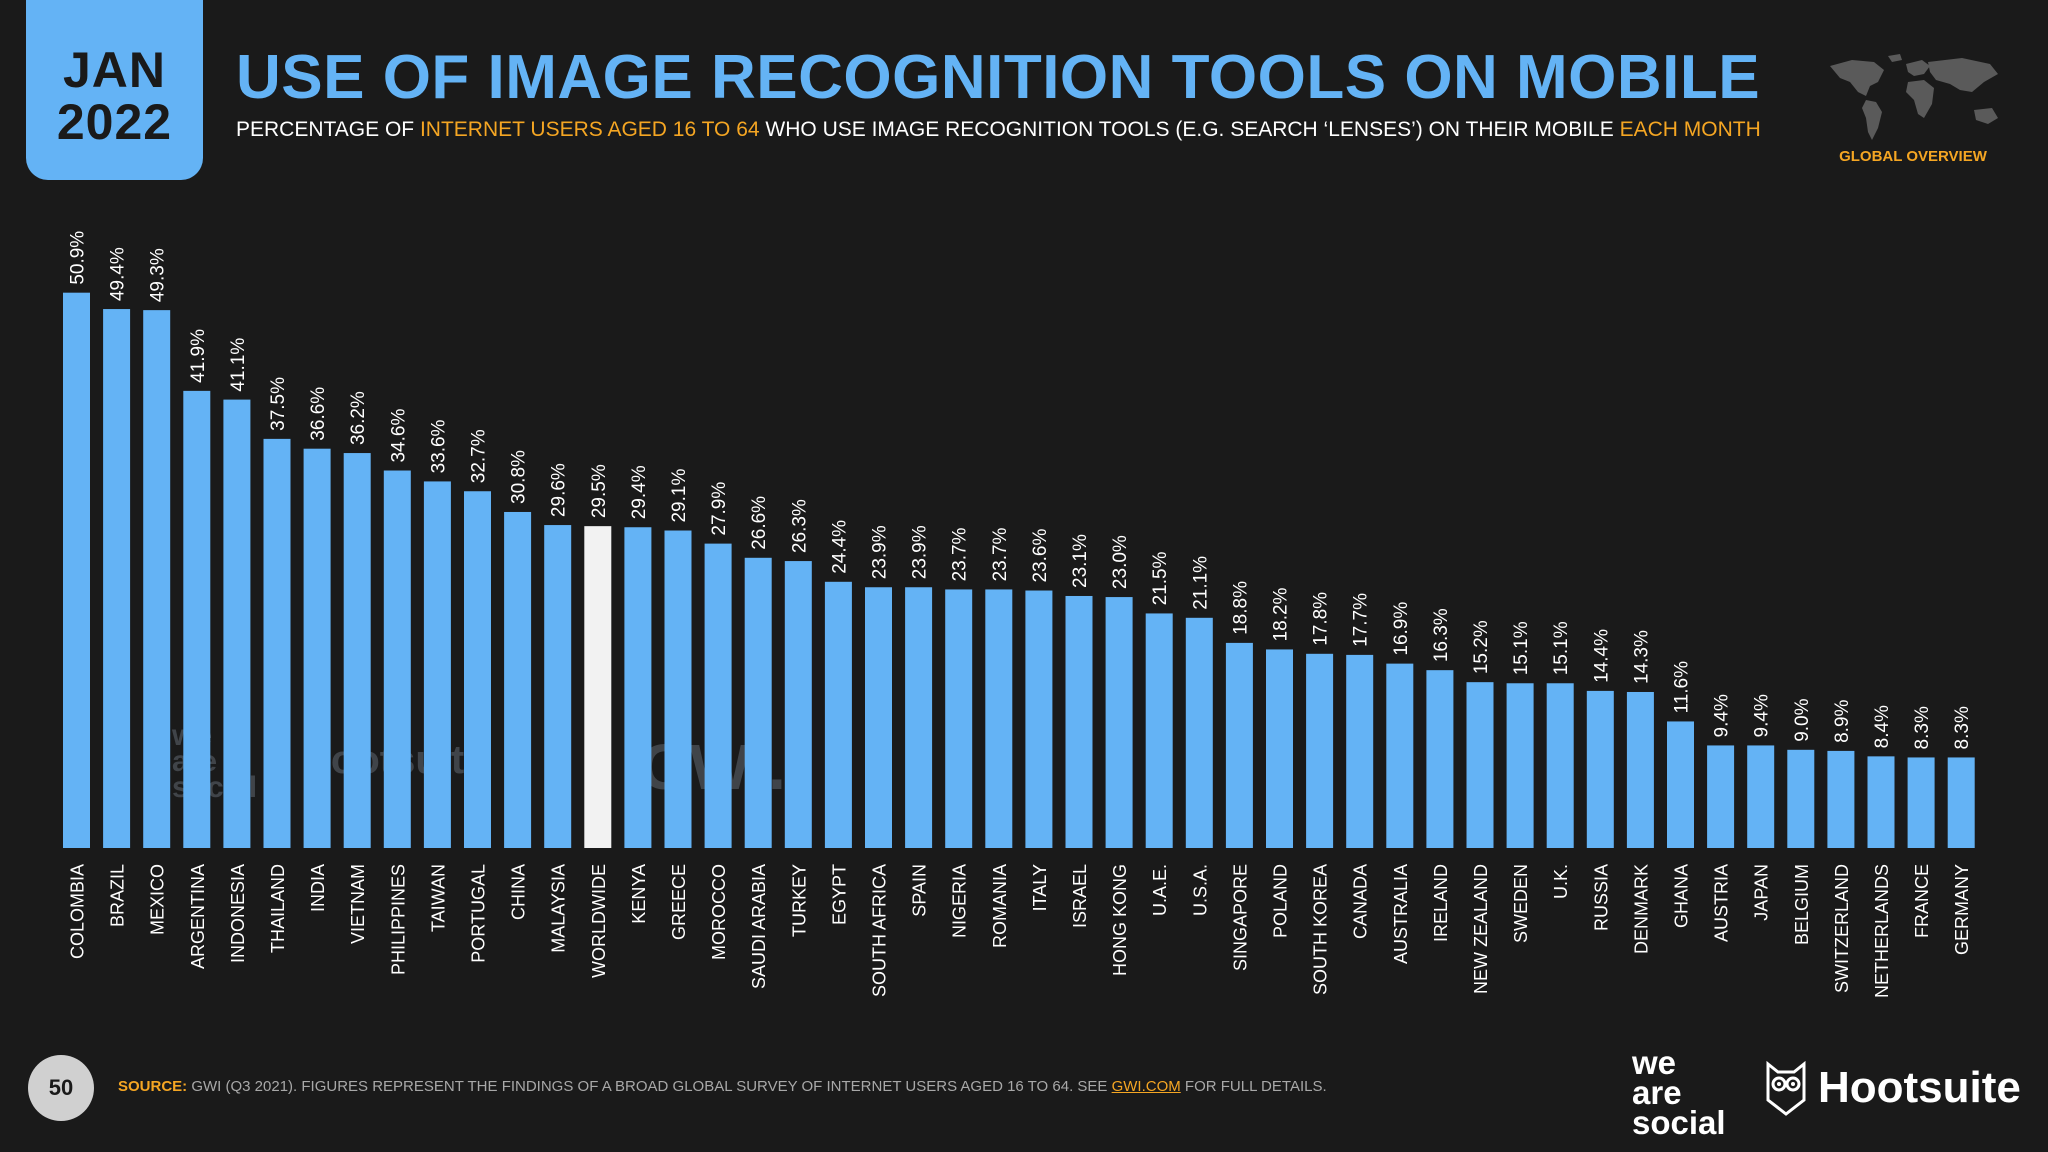 Image resolution: width=2048 pixels, height=1152 pixels. Describe the element at coordinates (238, 365) in the screenshot. I see `value-label: 41.1%` at that location.